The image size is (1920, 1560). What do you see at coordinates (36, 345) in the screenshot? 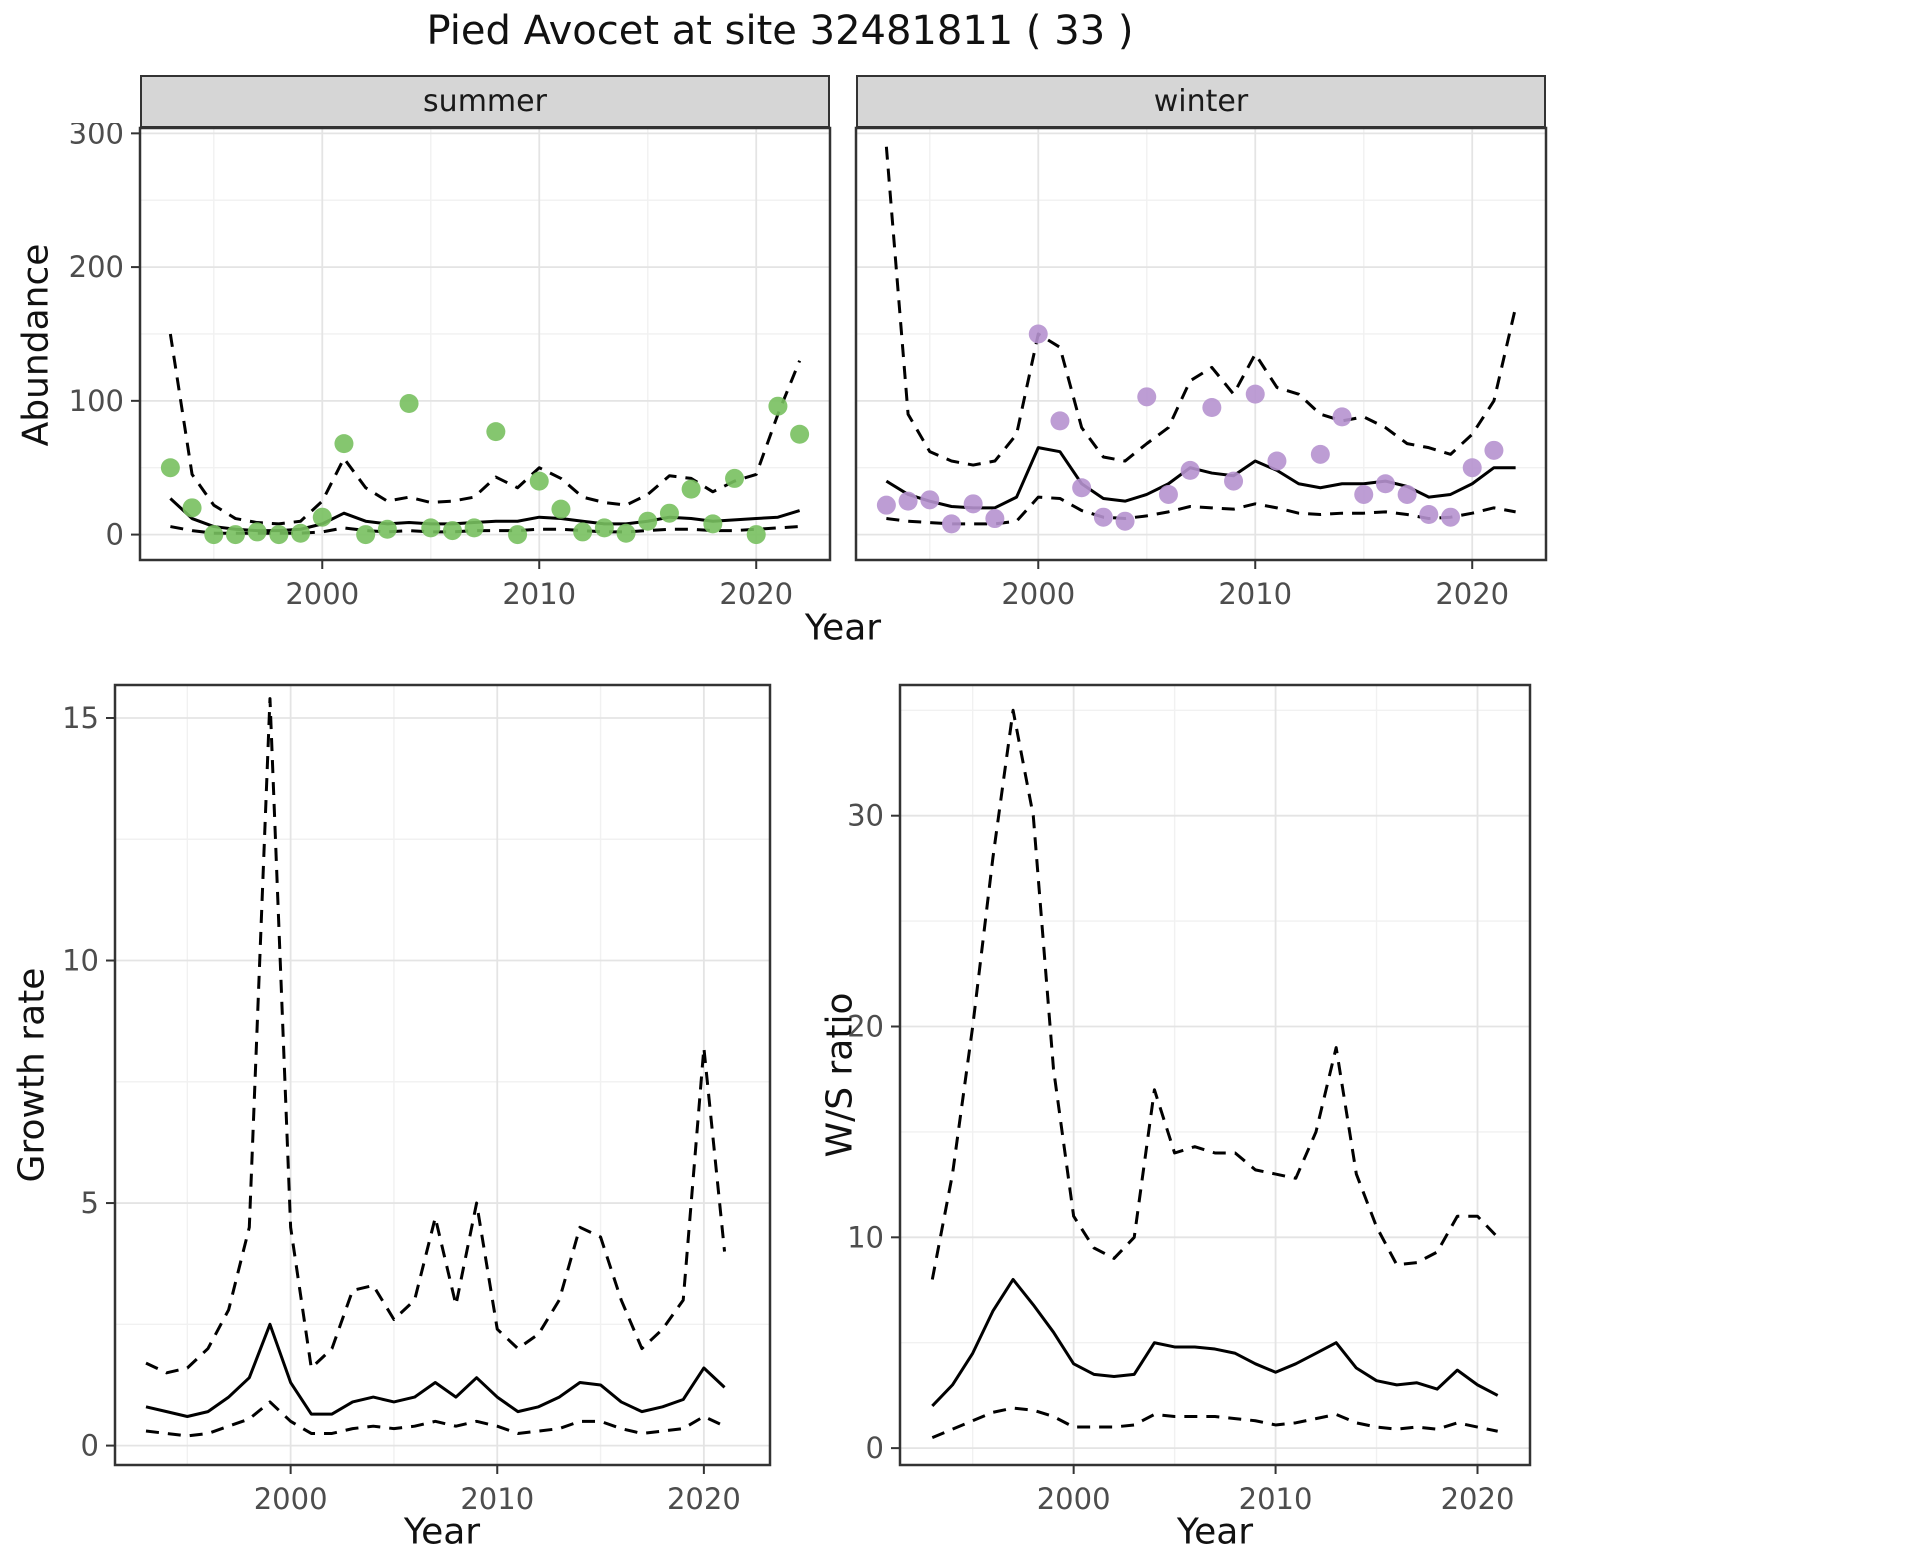
I see `abundance-y-axis-label: Abundance` at bounding box center [36, 345].